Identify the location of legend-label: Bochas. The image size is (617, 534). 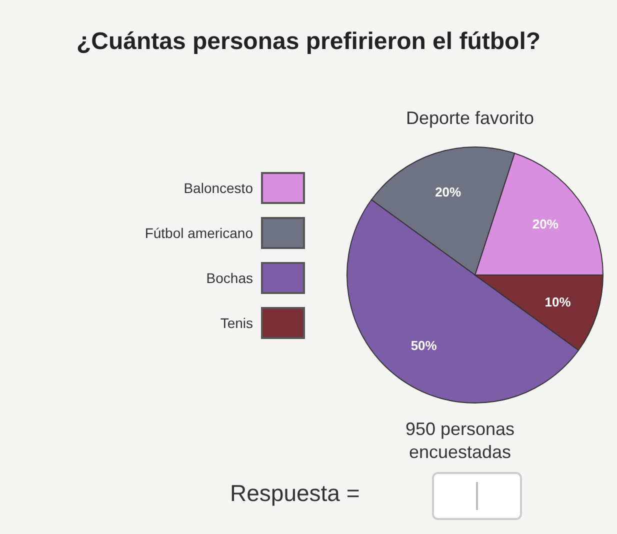
(229, 278).